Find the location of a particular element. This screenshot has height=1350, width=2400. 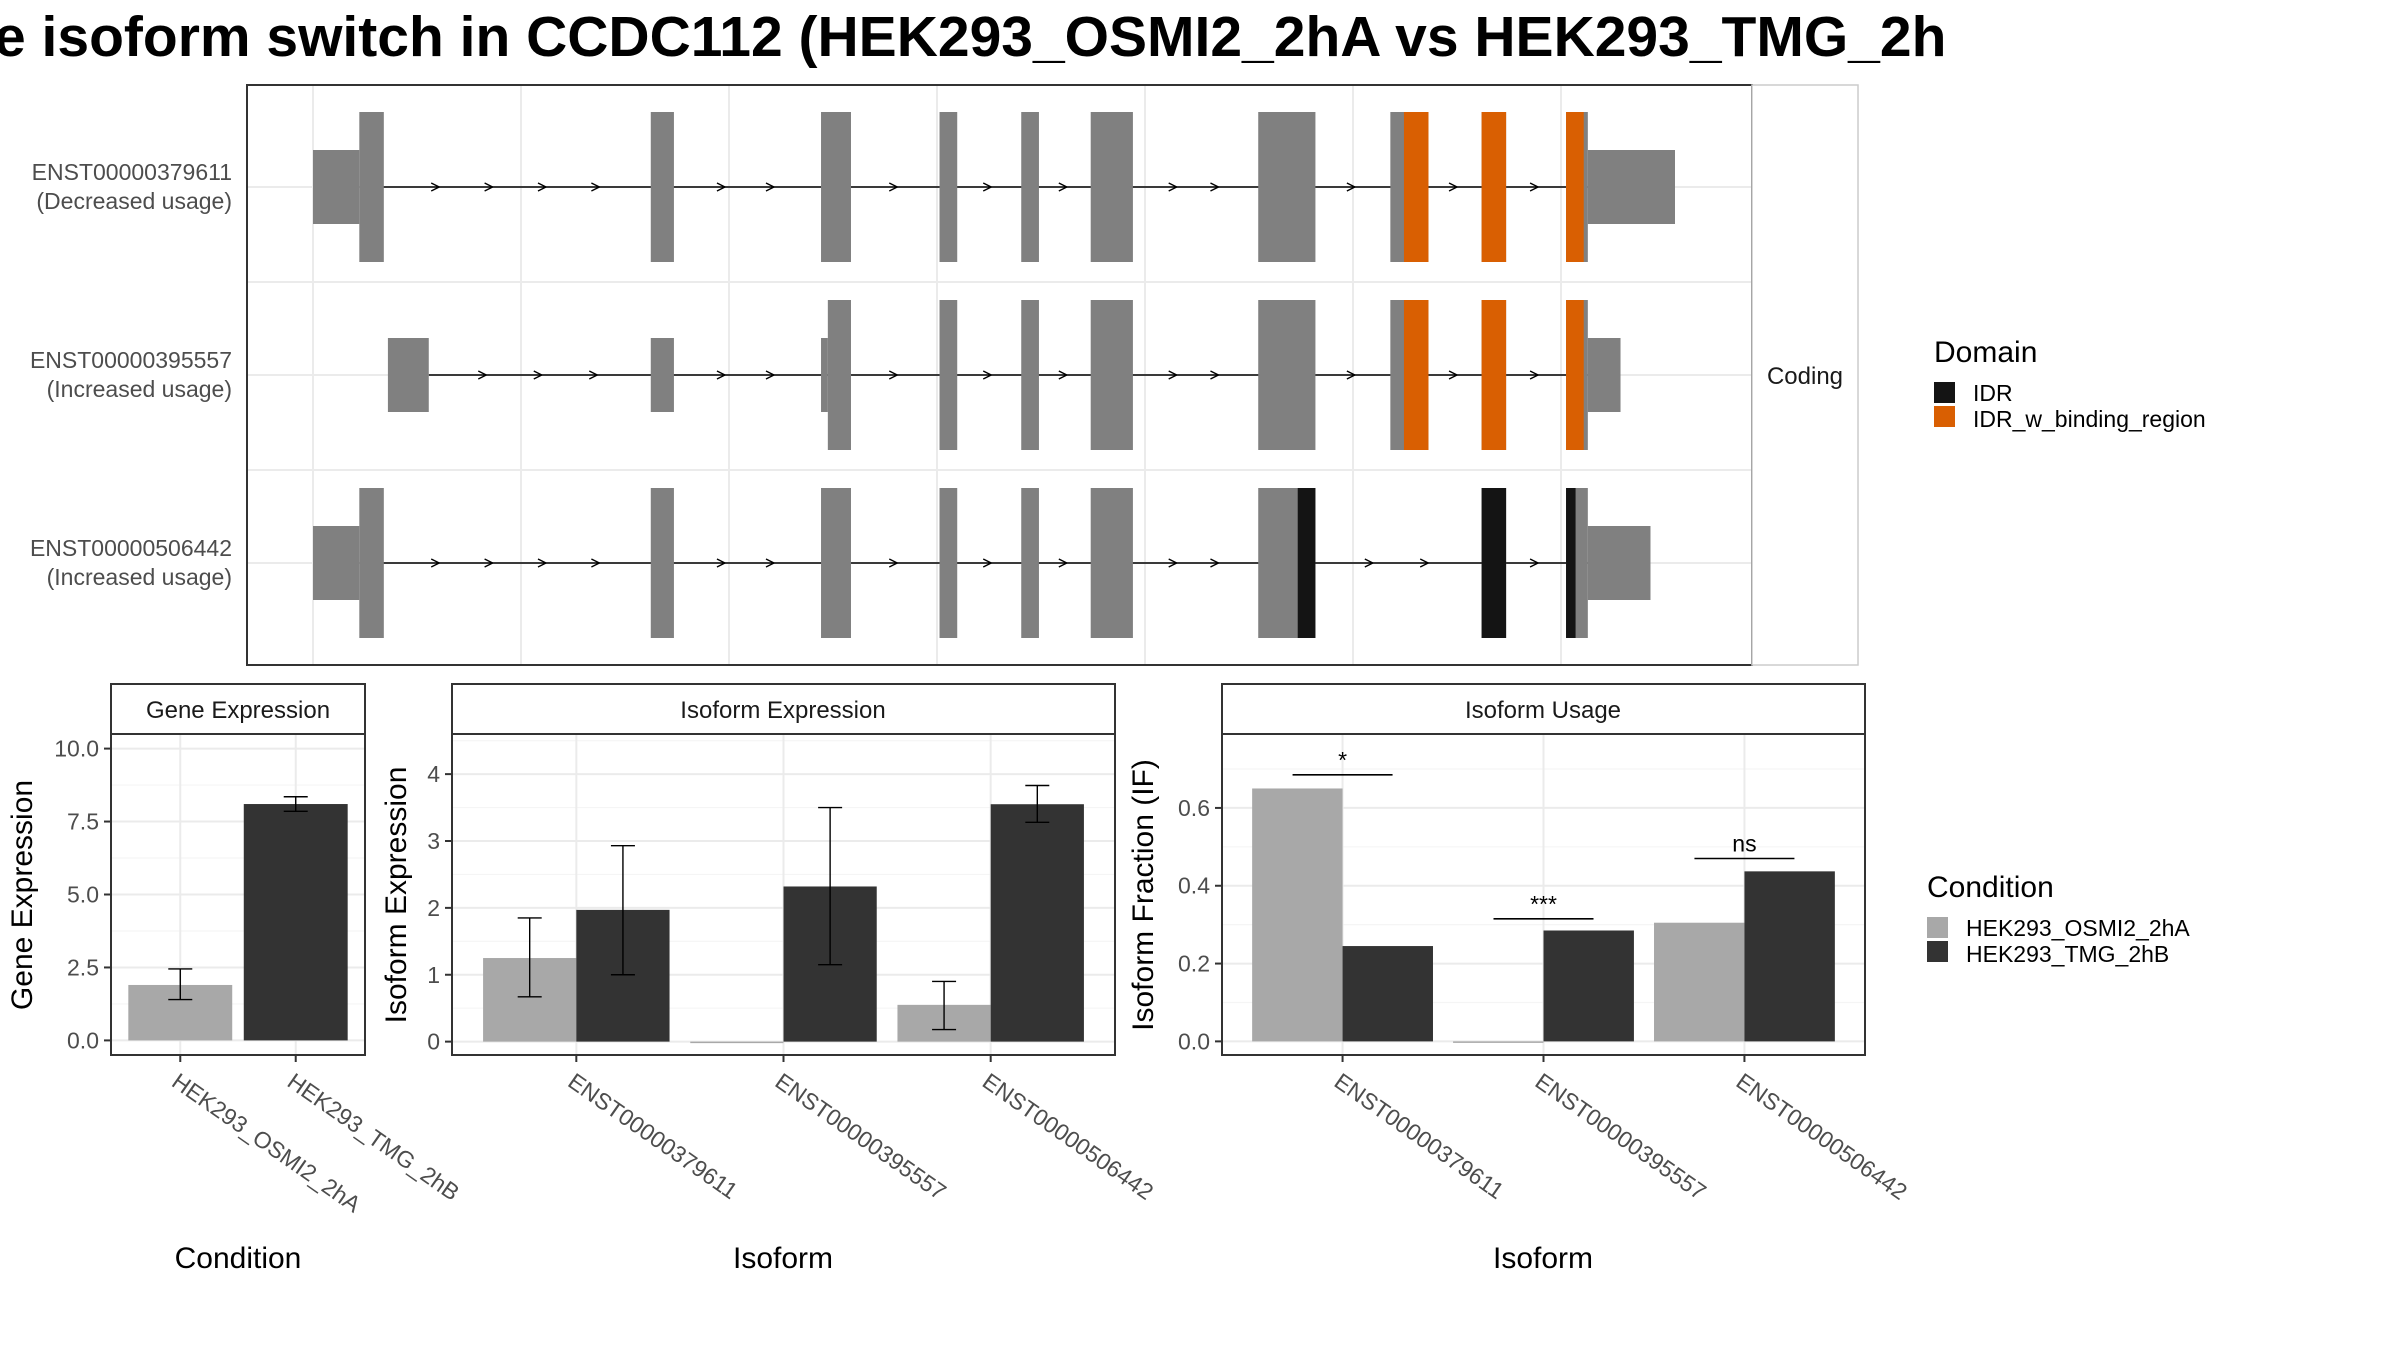

condition-legend-label-b: HEK293_TMG_2hB is located at coordinates (2067, 954).